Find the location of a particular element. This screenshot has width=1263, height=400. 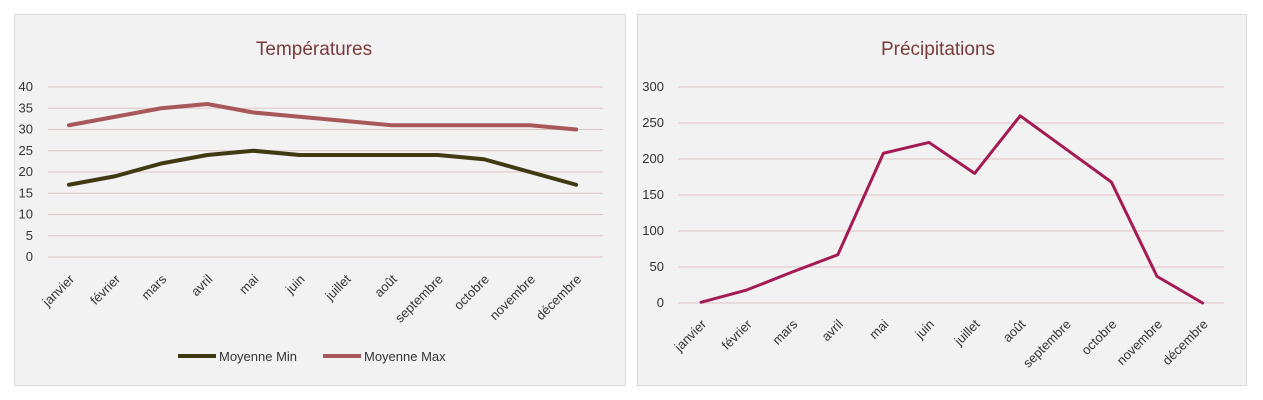

y-tick-label: 30 is located at coordinates (26, 129).